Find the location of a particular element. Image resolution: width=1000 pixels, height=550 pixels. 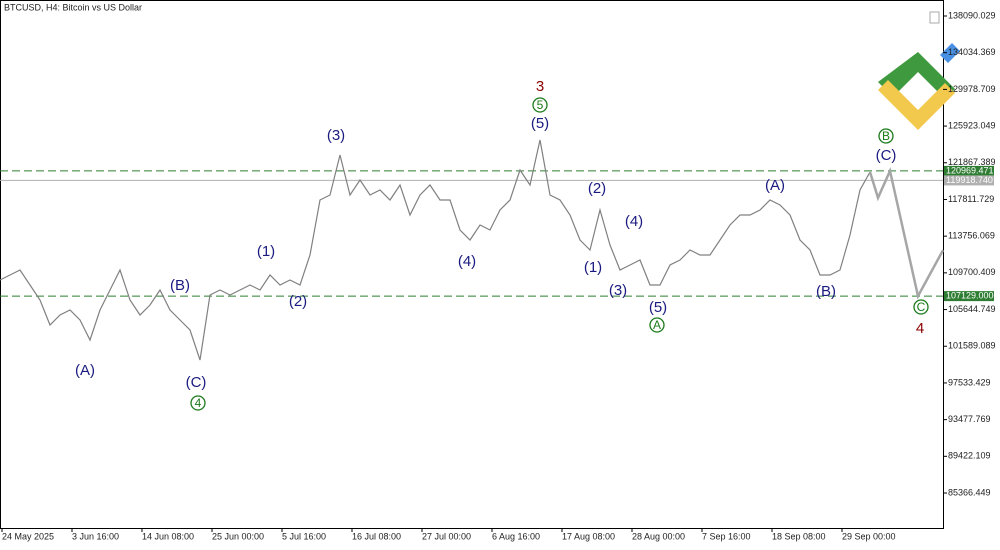

y-tick-label: 134034.369 is located at coordinates (972, 52).